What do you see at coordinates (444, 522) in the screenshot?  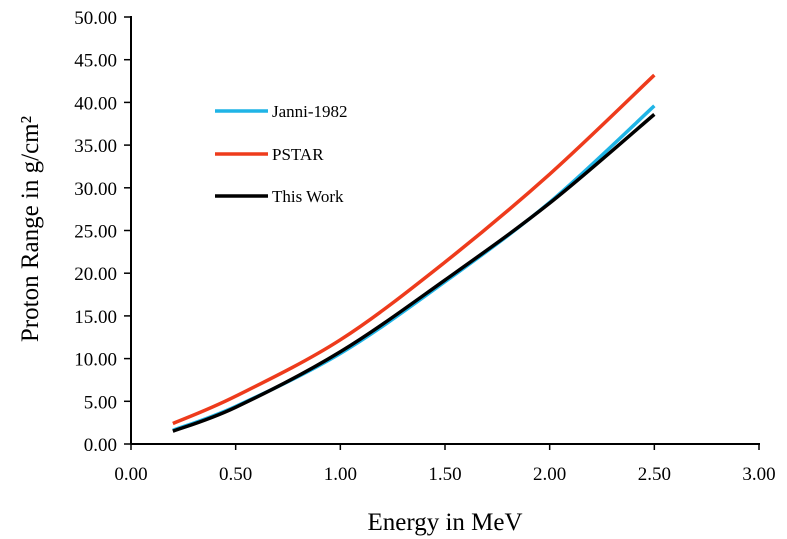 I see `x-axis-title: Energy in MeV` at bounding box center [444, 522].